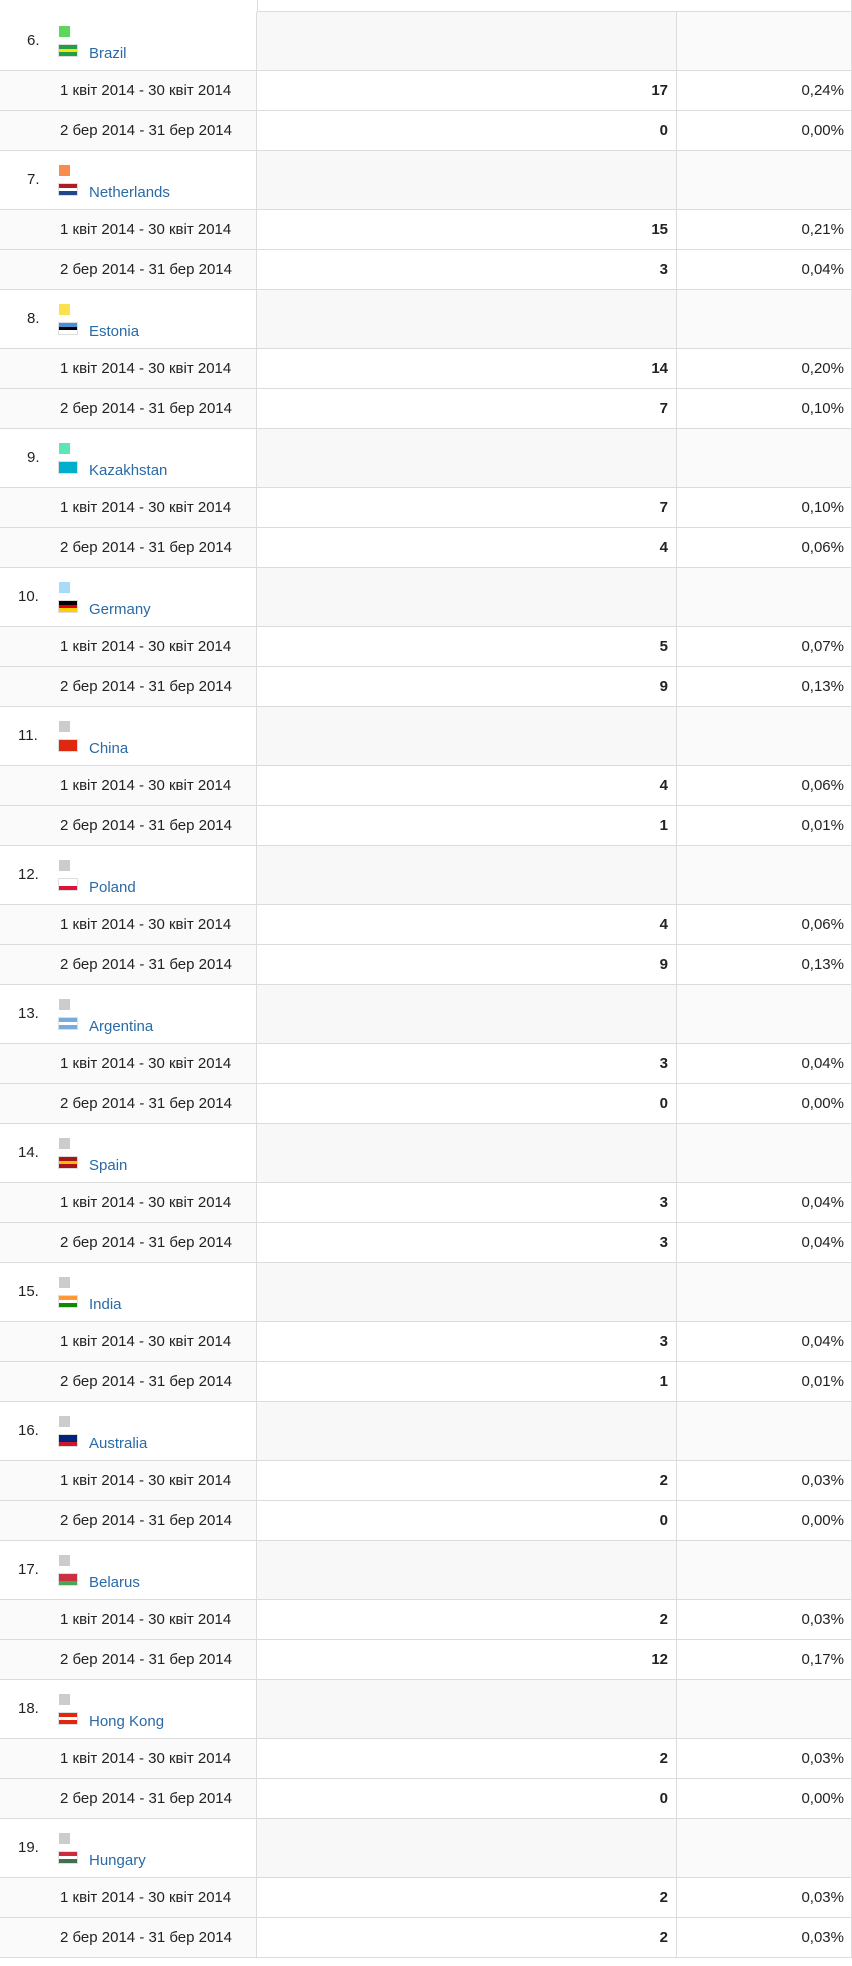  I want to click on percent: 0,04%, so click(822, 1063).